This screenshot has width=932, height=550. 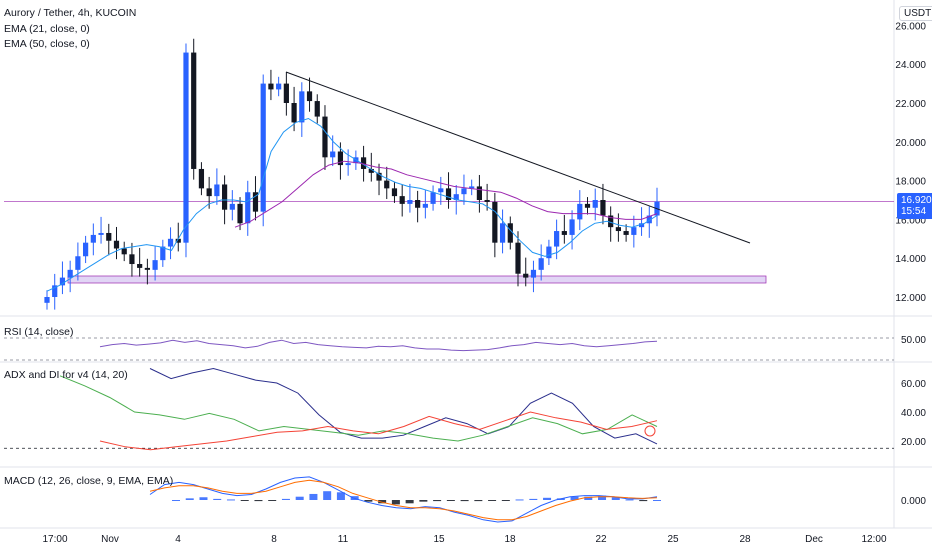 I want to click on signal-line, so click(x=403, y=500).